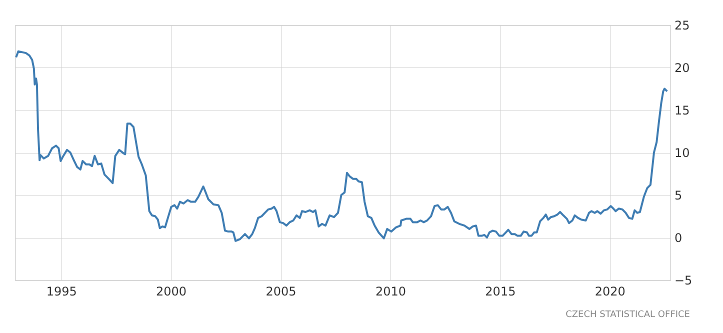  What do you see at coordinates (500, 291) in the screenshot?
I see `x-tick-label: 2015` at bounding box center [500, 291].